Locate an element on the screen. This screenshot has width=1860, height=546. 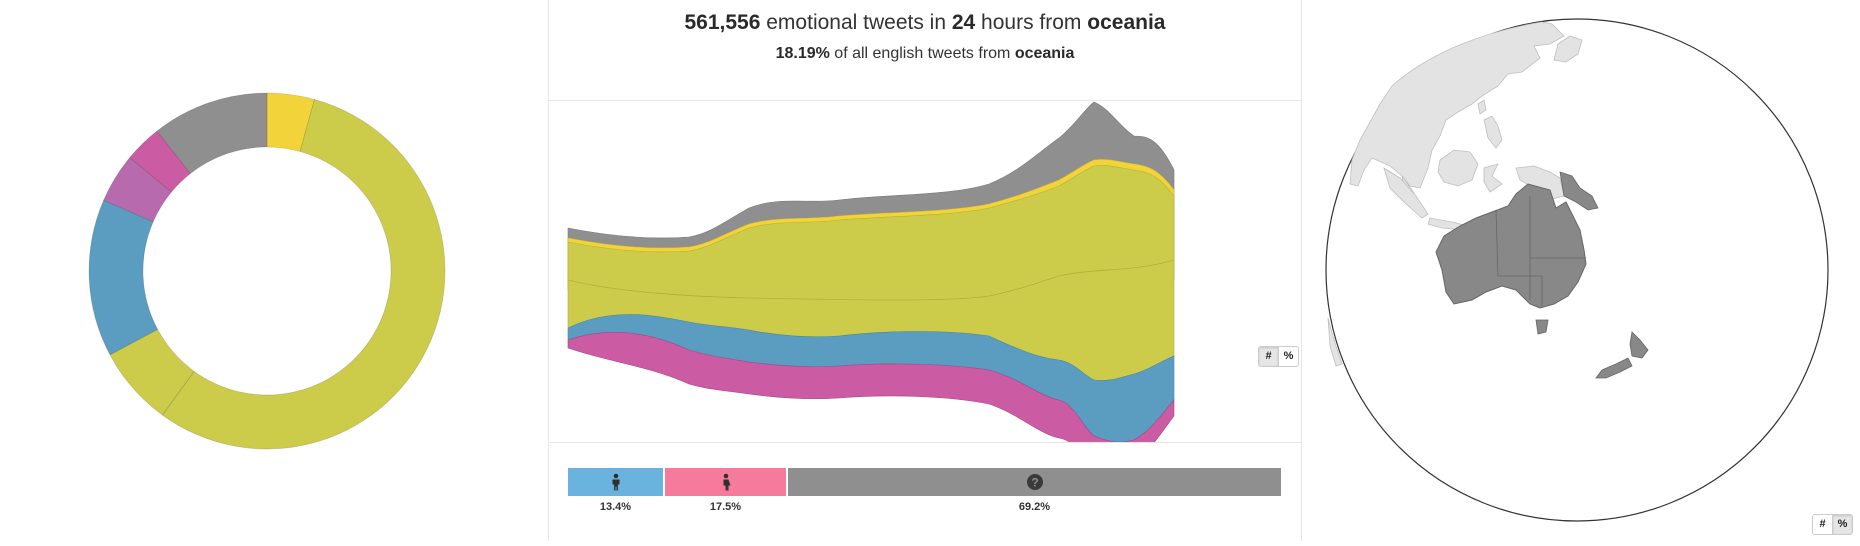
subline-text: of all english tweets from is located at coordinates (922, 53).